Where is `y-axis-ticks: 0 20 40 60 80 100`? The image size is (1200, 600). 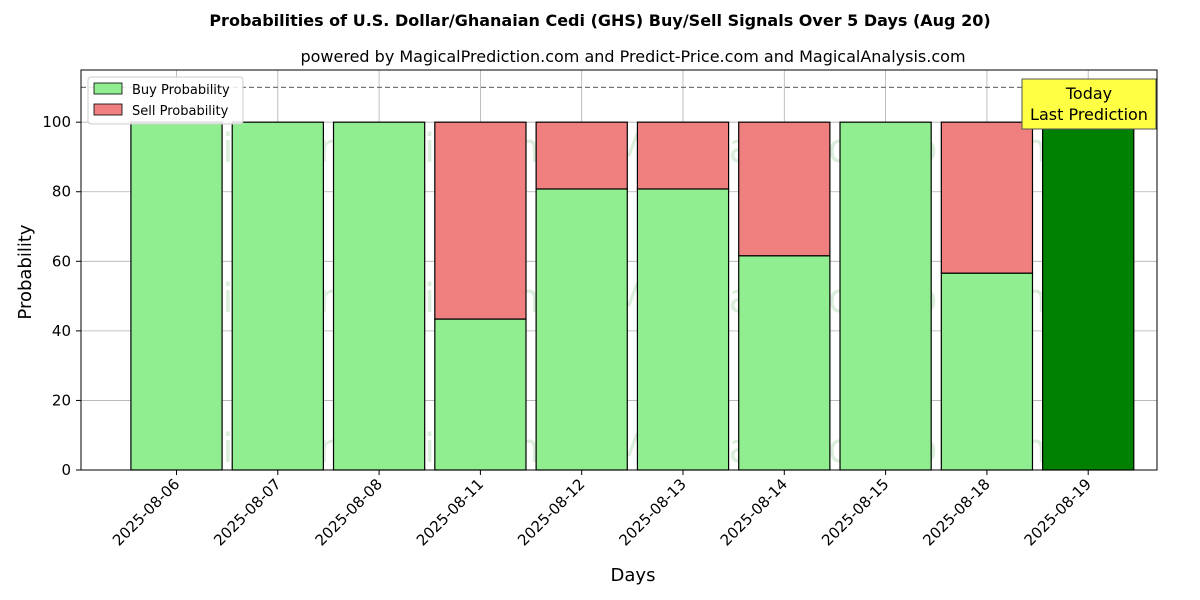 y-axis-ticks: 0 20 40 60 80 100 is located at coordinates (61, 296).